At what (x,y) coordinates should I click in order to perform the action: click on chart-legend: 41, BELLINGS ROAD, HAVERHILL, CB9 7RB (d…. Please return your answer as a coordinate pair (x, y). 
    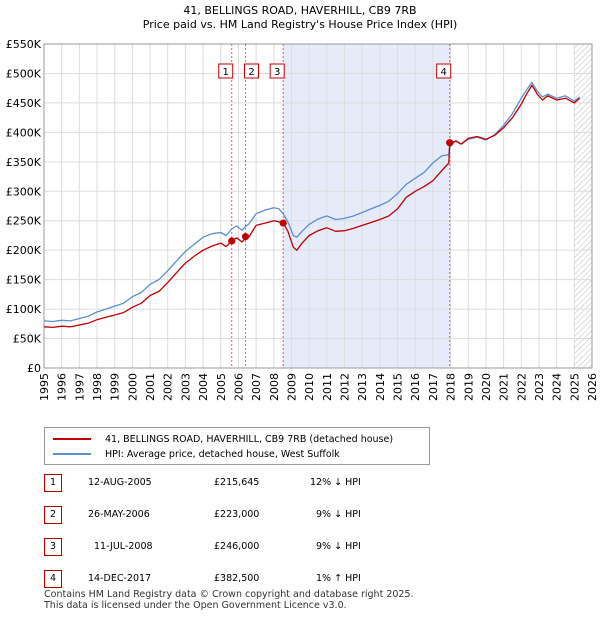
    Looking at the image, I should click on (237, 446).